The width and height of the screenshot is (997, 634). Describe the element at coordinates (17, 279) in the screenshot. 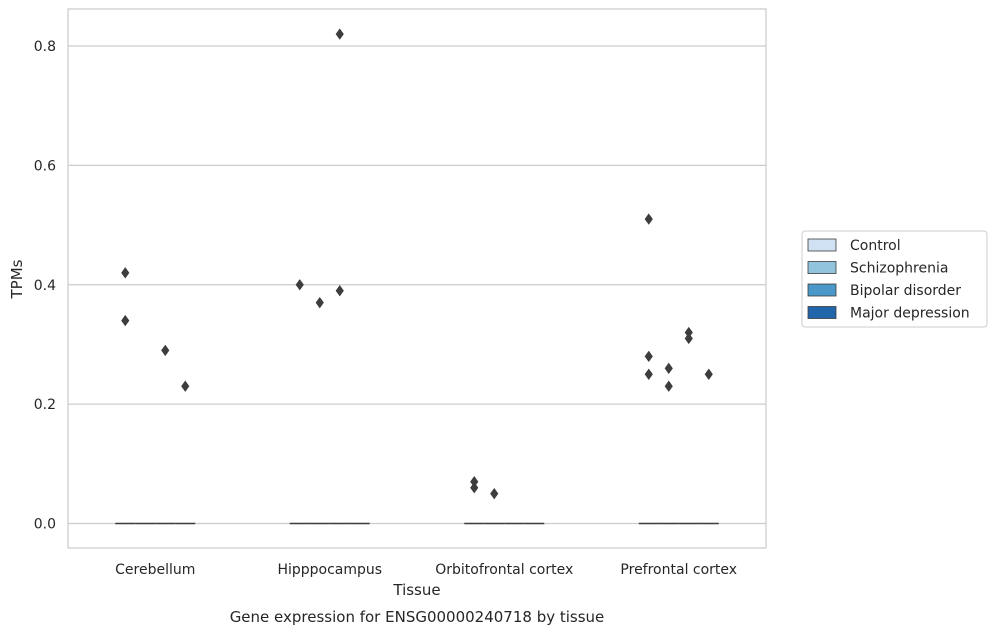

I see `y-axis-label: TPMs` at that location.